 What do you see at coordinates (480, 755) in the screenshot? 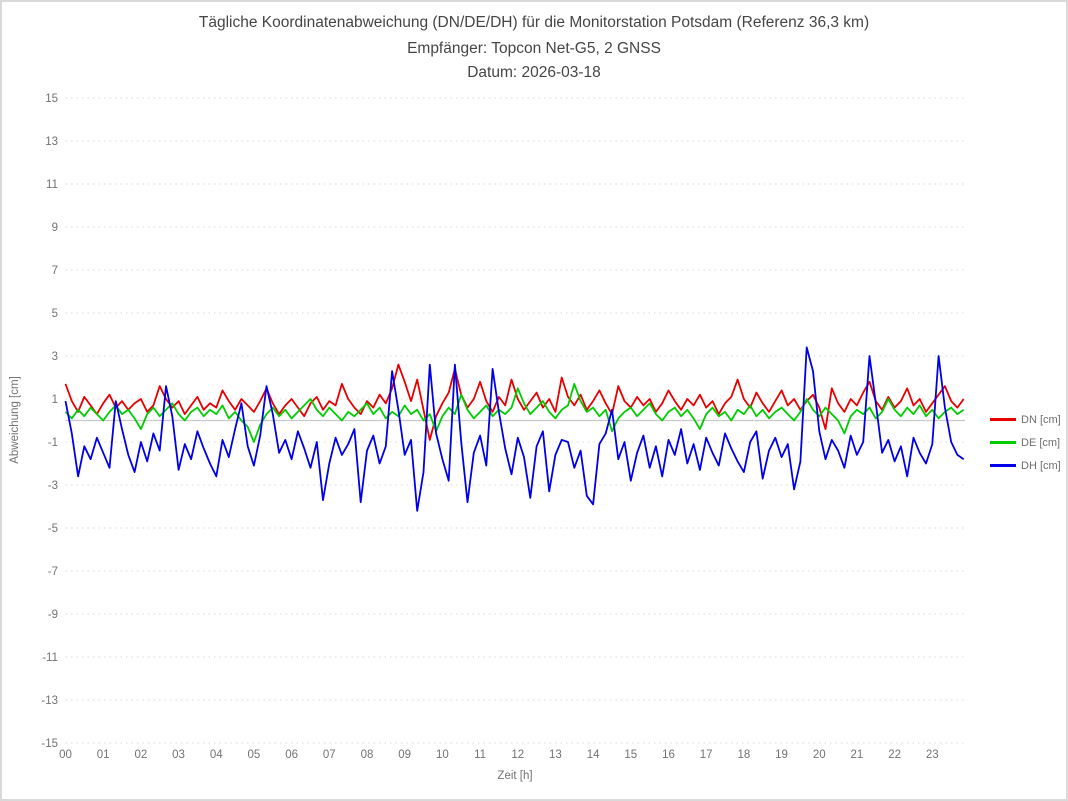
I see `x-tick-label: 11` at bounding box center [480, 755].